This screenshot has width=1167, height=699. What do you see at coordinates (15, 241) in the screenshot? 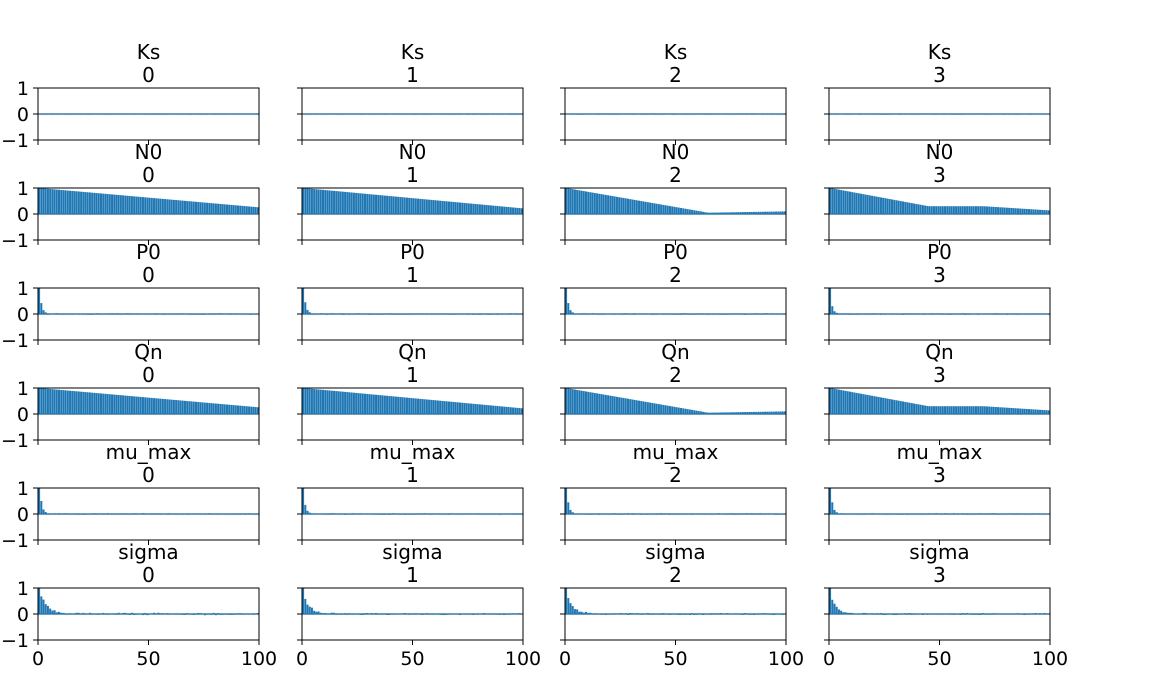
I see `y-tick-label: −1` at bounding box center [15, 241].